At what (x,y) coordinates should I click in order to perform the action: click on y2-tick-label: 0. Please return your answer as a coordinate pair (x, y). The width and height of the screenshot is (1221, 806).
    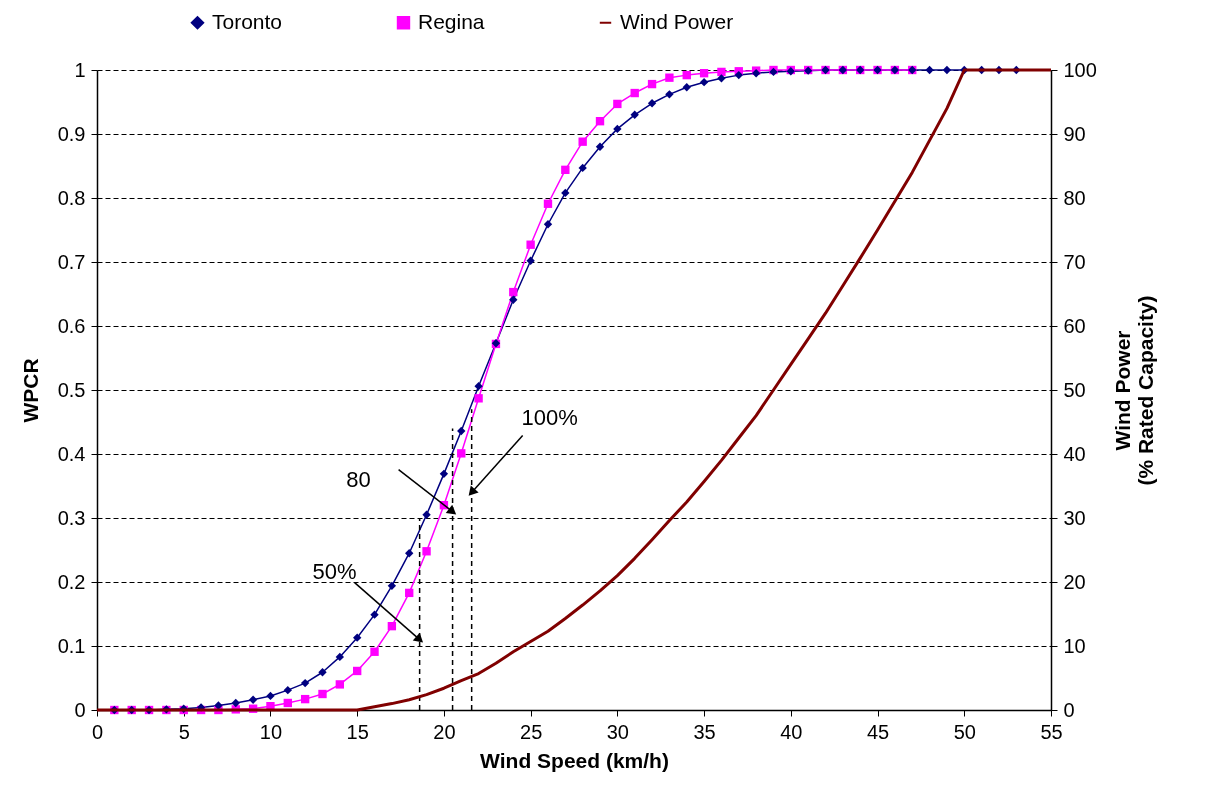
    Looking at the image, I should click on (1069, 709).